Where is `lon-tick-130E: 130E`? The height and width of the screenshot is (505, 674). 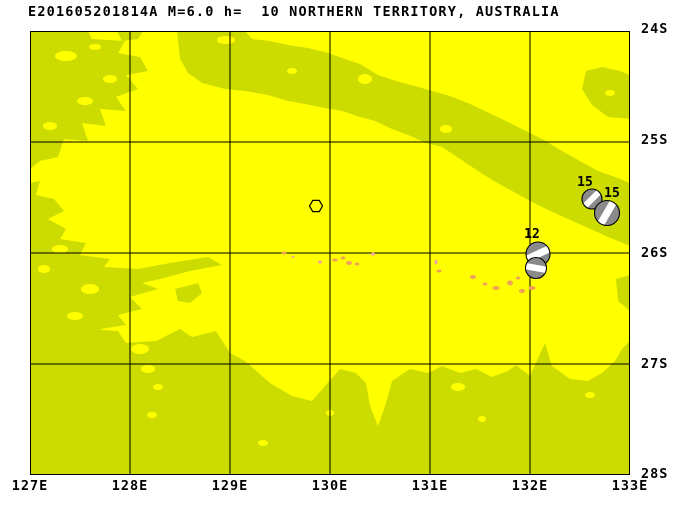
lon-tick-130E: 130E is located at coordinates (330, 486).